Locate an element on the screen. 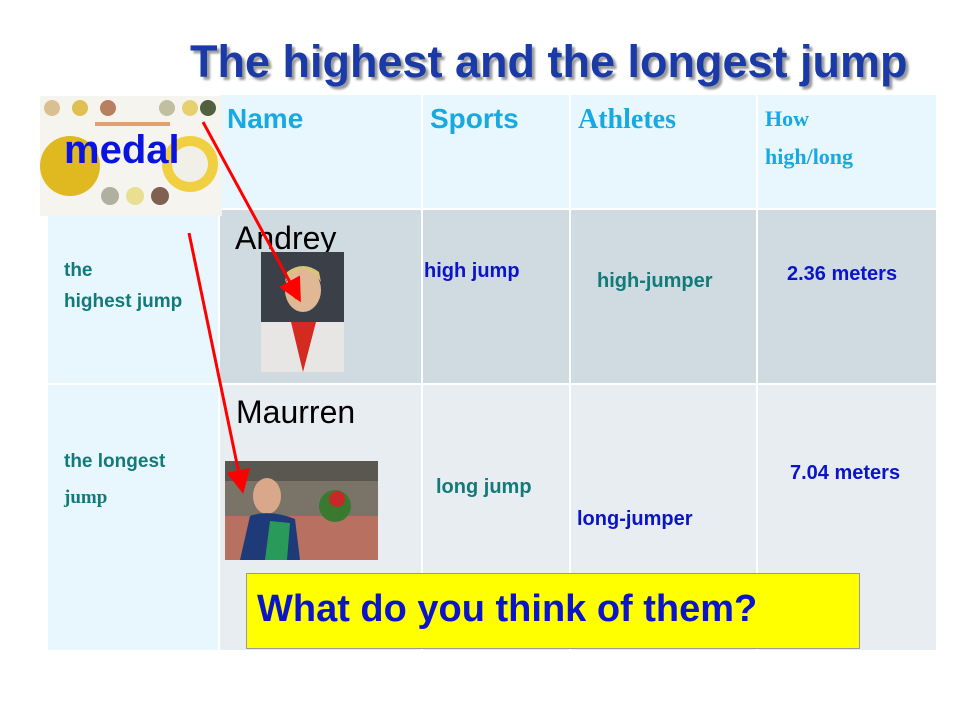 This screenshot has width=960, height=720. andrey-photo is located at coordinates (302, 312).